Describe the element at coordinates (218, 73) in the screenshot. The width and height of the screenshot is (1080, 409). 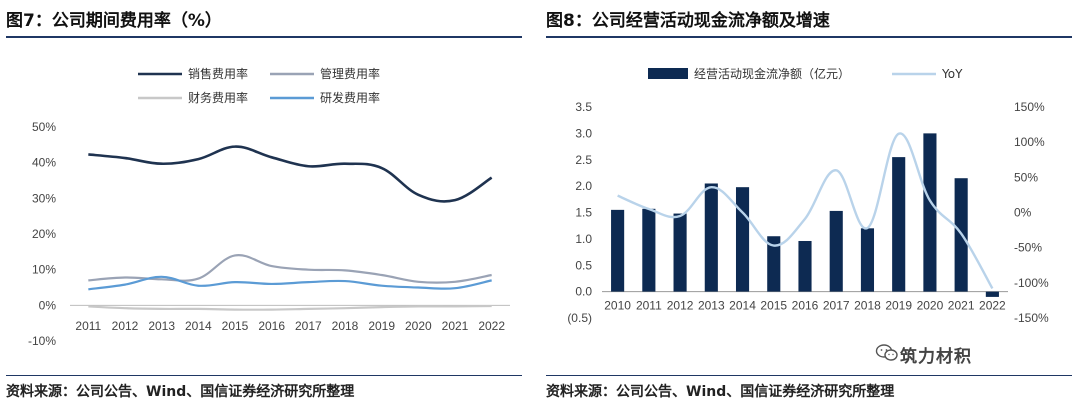
I see `legend-label: 销售费用率` at that location.